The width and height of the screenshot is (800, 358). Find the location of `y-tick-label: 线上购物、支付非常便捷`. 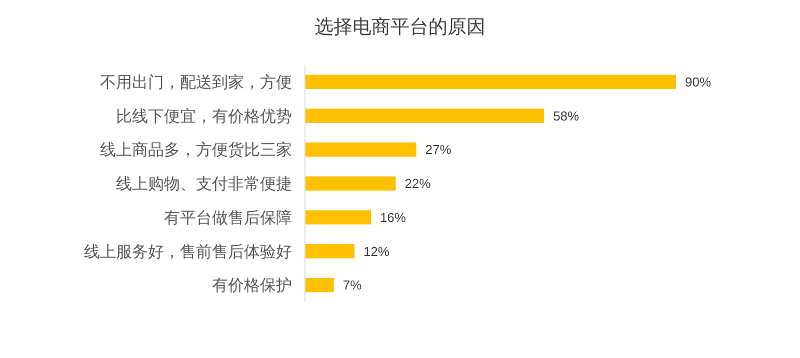

y-tick-label: 线上购物、支付非常便捷 is located at coordinates (204, 184).